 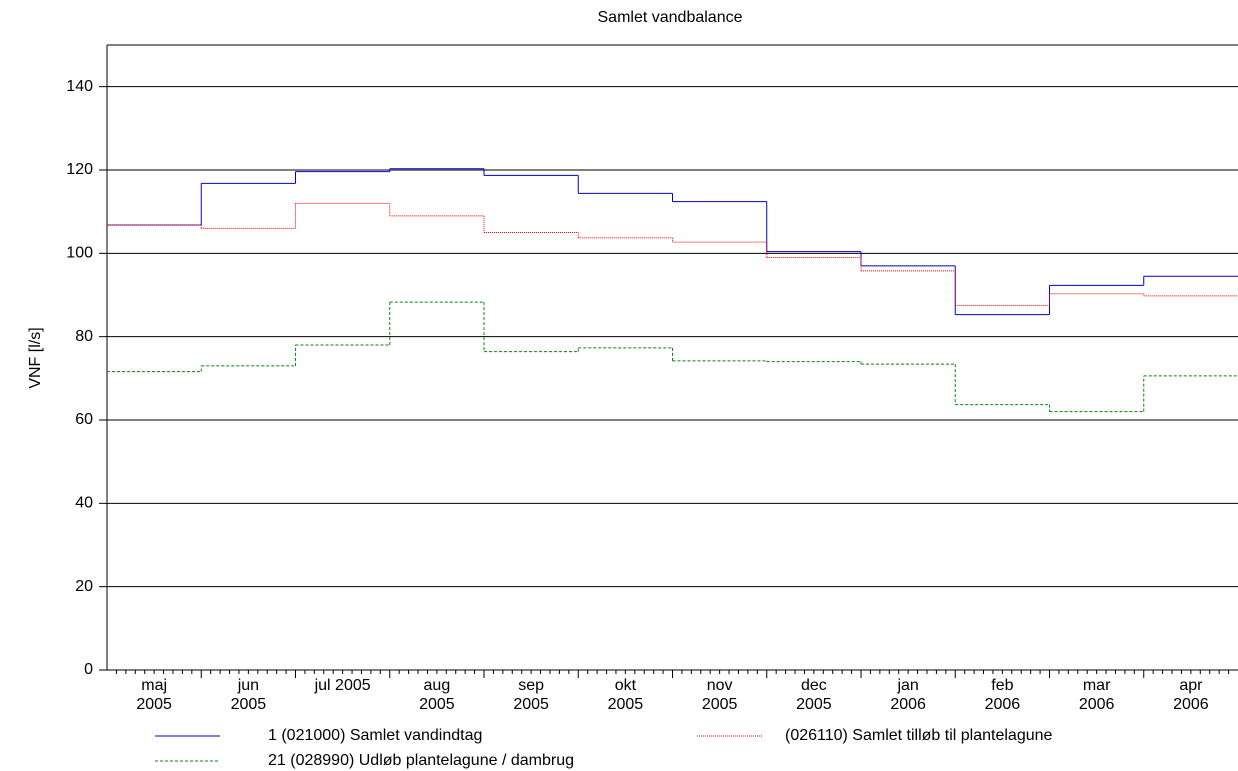 What do you see at coordinates (79, 253) in the screenshot?
I see `y-tick-label: 100` at bounding box center [79, 253].